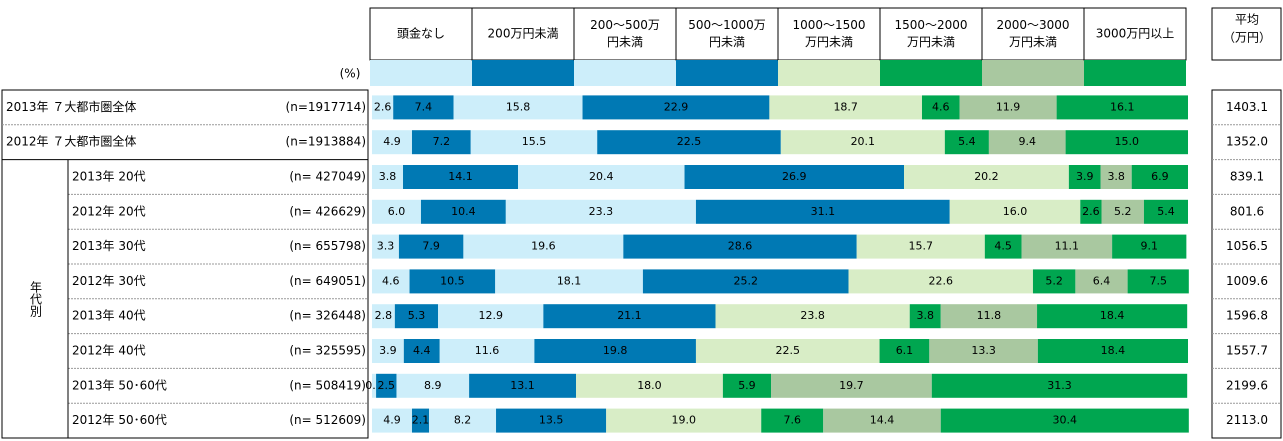 Image resolution: width=1283 pixels, height=441 pixels. I want to click on legend-label: 1000～1500, so click(828, 25).